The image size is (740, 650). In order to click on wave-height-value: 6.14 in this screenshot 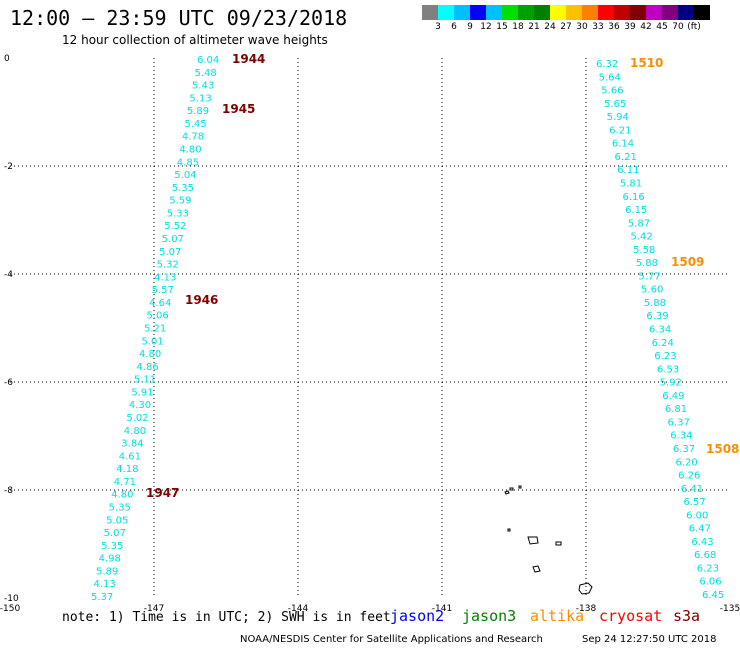, I will do `click(623, 144)`.